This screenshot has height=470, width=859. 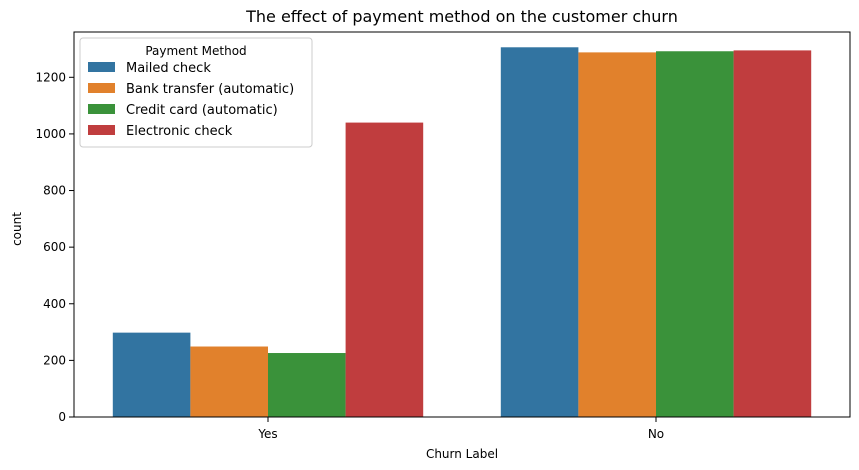 What do you see at coordinates (462, 454) in the screenshot?
I see `x-axis-label: Churn Label` at bounding box center [462, 454].